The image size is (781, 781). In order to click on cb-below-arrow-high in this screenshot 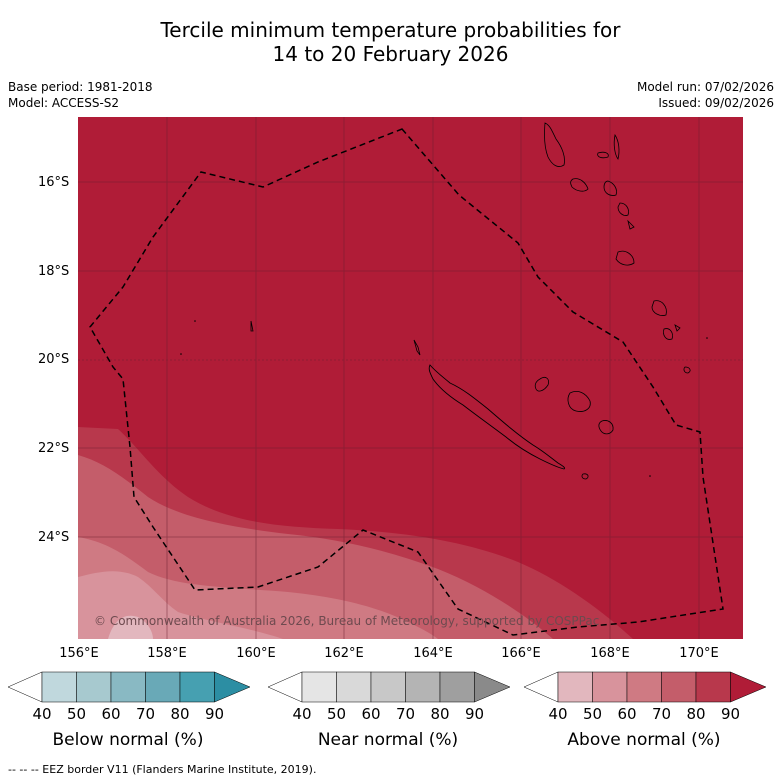, I will do `click(232, 687)`.